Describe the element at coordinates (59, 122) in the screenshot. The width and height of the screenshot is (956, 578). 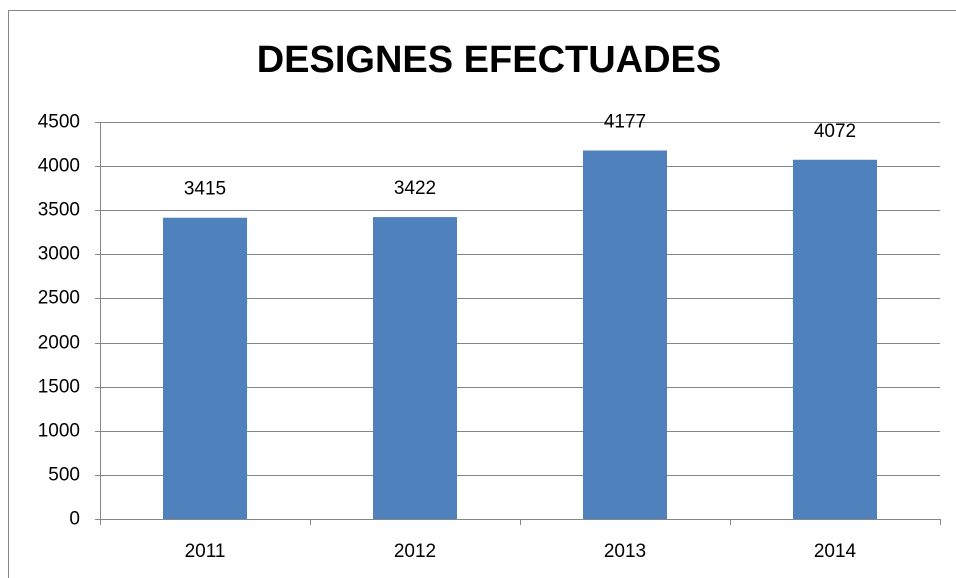
I see `y-tick-label: 4500` at that location.